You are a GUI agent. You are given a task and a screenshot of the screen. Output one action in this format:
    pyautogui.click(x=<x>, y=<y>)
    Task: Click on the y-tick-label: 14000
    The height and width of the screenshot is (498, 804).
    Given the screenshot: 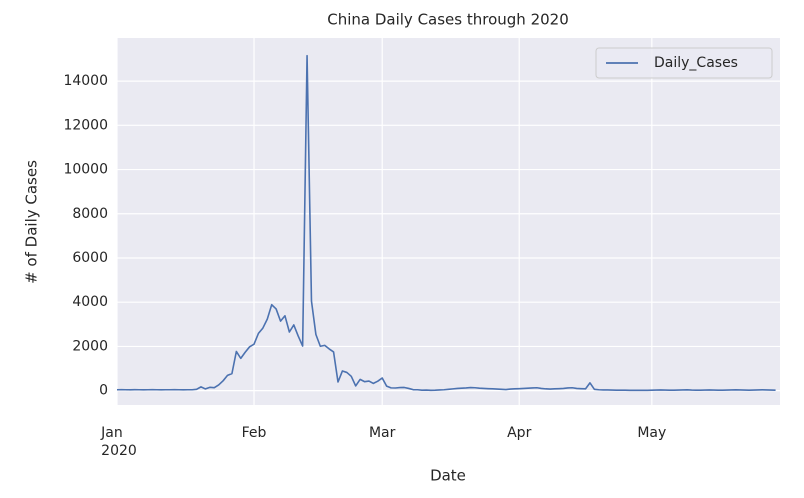 What is the action you would take?
    pyautogui.click(x=85, y=81)
    